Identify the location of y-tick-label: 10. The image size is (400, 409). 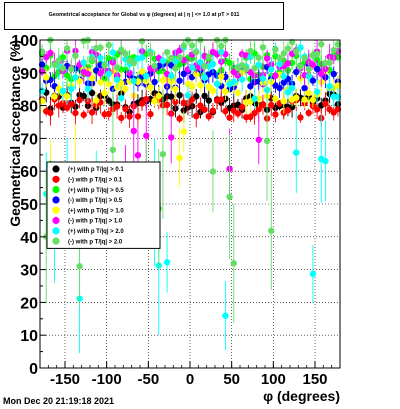
(29, 336).